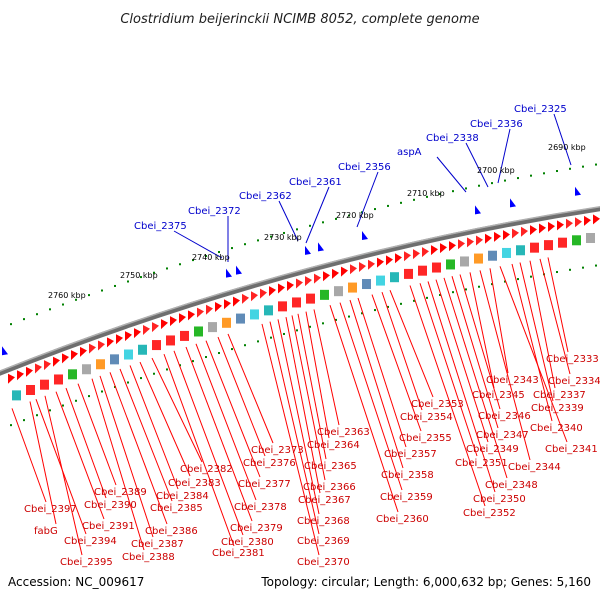  I want to click on gene-label-outer: Cbei_2372, so click(214, 211).